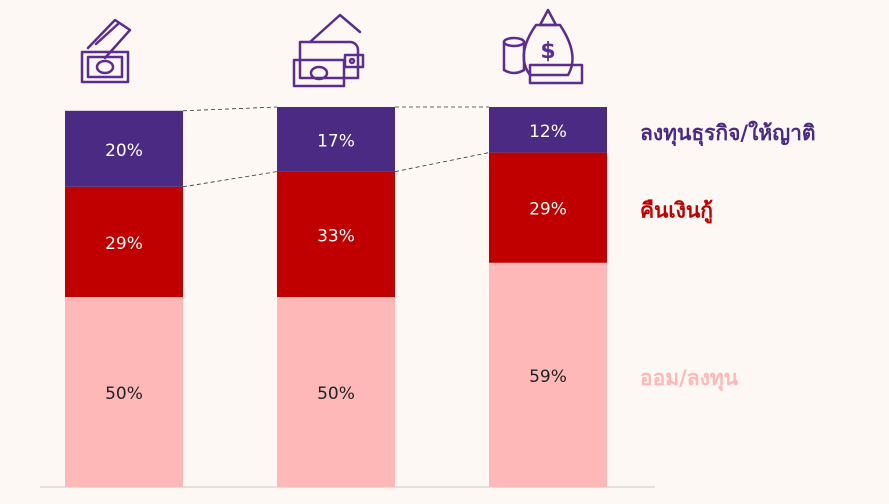  I want to click on icon-wallet, so click(328, 50).